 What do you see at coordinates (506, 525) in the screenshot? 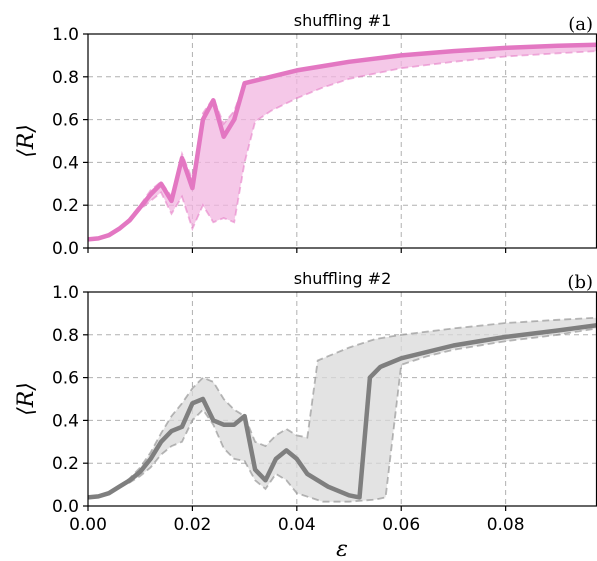
I see `x-tick-label: 0.08` at bounding box center [506, 525].